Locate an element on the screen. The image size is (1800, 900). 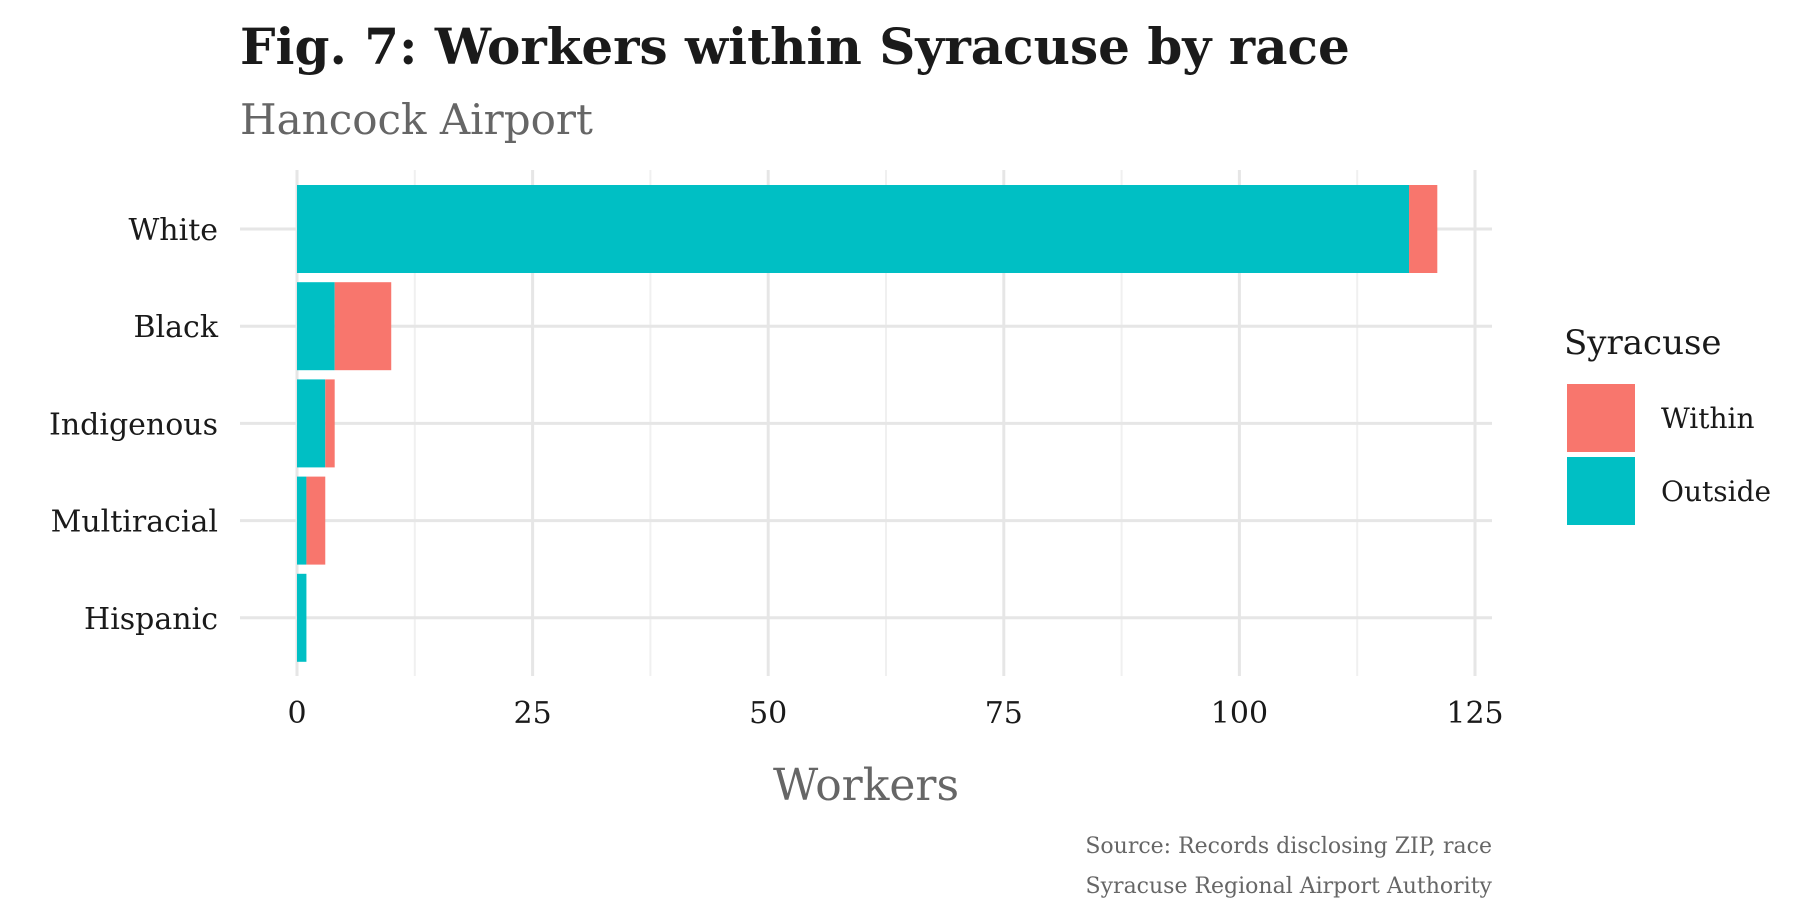
bar-indigenous-within is located at coordinates (330, 423).